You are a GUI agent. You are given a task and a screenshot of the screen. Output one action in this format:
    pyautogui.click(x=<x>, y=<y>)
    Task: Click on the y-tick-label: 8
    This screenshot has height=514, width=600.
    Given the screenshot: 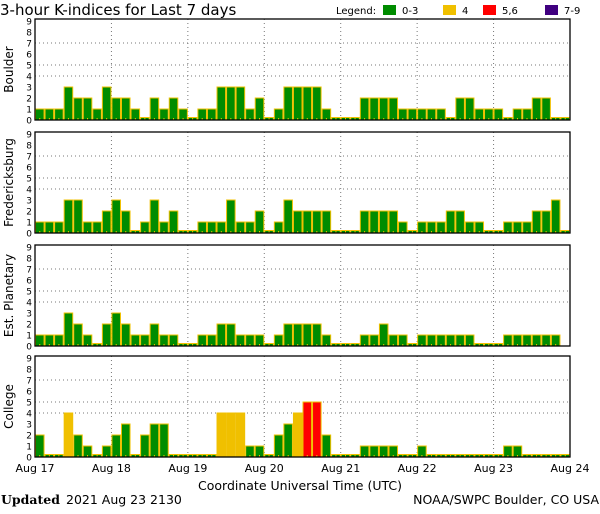 What is the action you would take?
    pyautogui.click(x=29, y=260)
    